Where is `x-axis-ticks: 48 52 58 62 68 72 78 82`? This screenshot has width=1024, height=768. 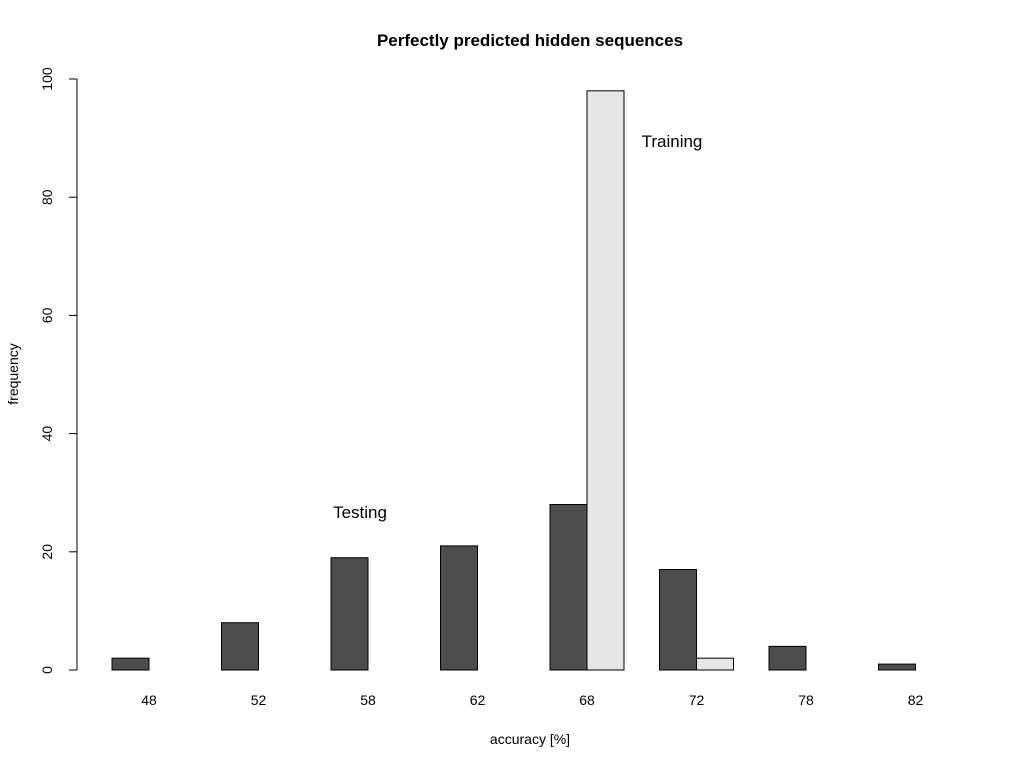
x-axis-ticks: 48 52 58 62 68 72 78 82 is located at coordinates (532, 700).